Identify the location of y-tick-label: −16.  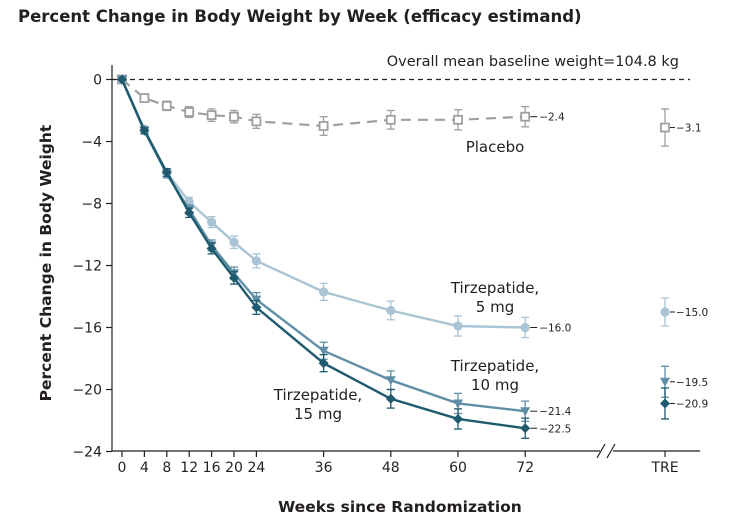
(87, 329).